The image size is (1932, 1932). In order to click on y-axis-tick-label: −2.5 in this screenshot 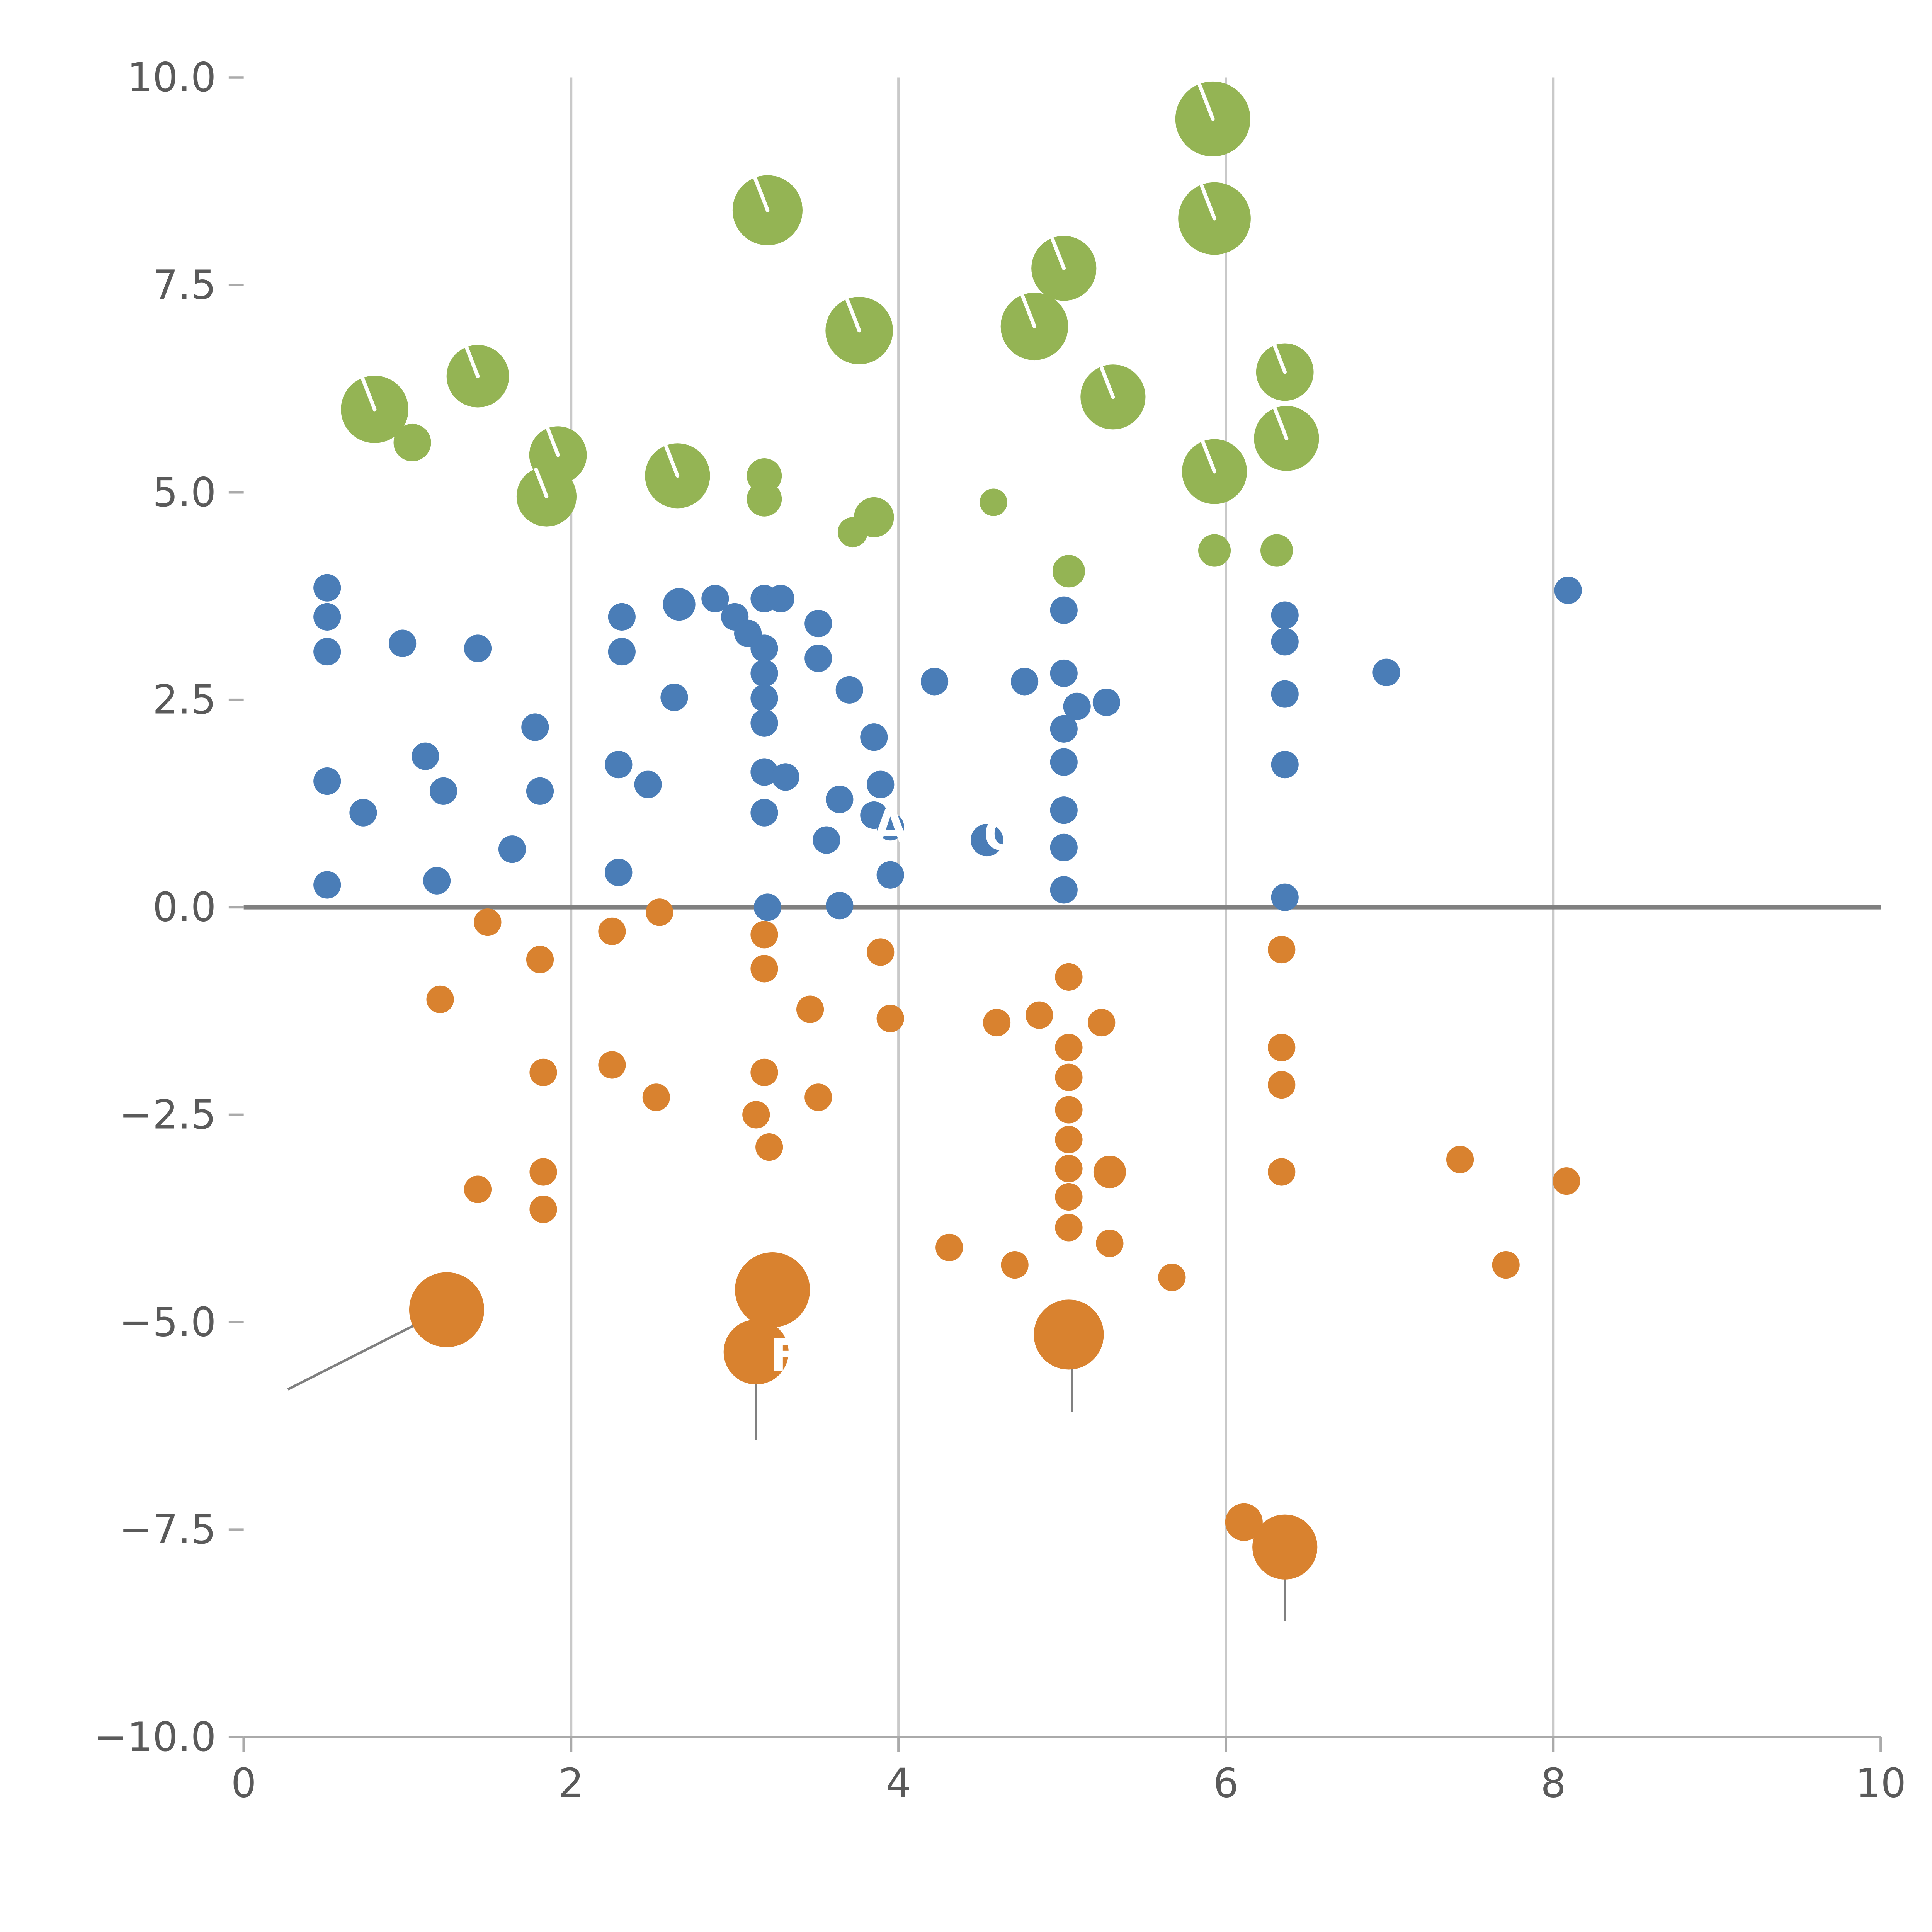, I will do `click(168, 1115)`.